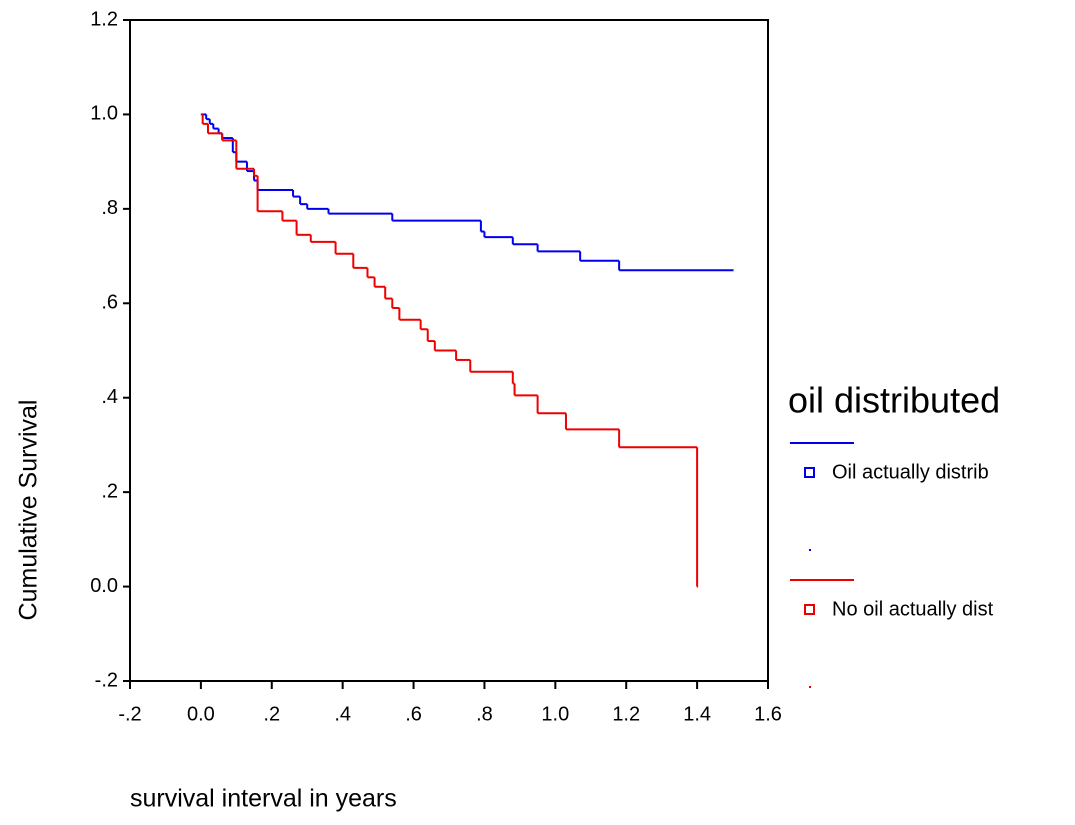  I want to click on legend-title: oil distributed, so click(894, 400).